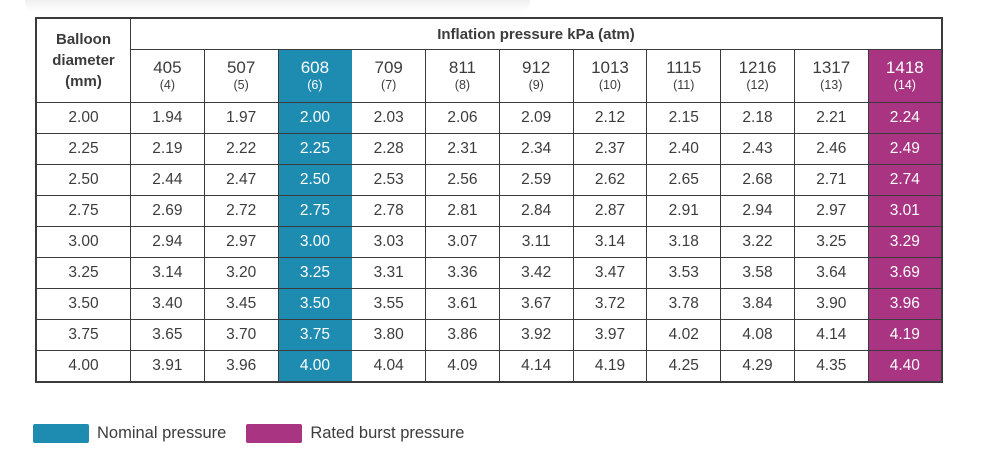 The height and width of the screenshot is (471, 984). What do you see at coordinates (684, 68) in the screenshot?
I see `kpa-value: 1115` at bounding box center [684, 68].